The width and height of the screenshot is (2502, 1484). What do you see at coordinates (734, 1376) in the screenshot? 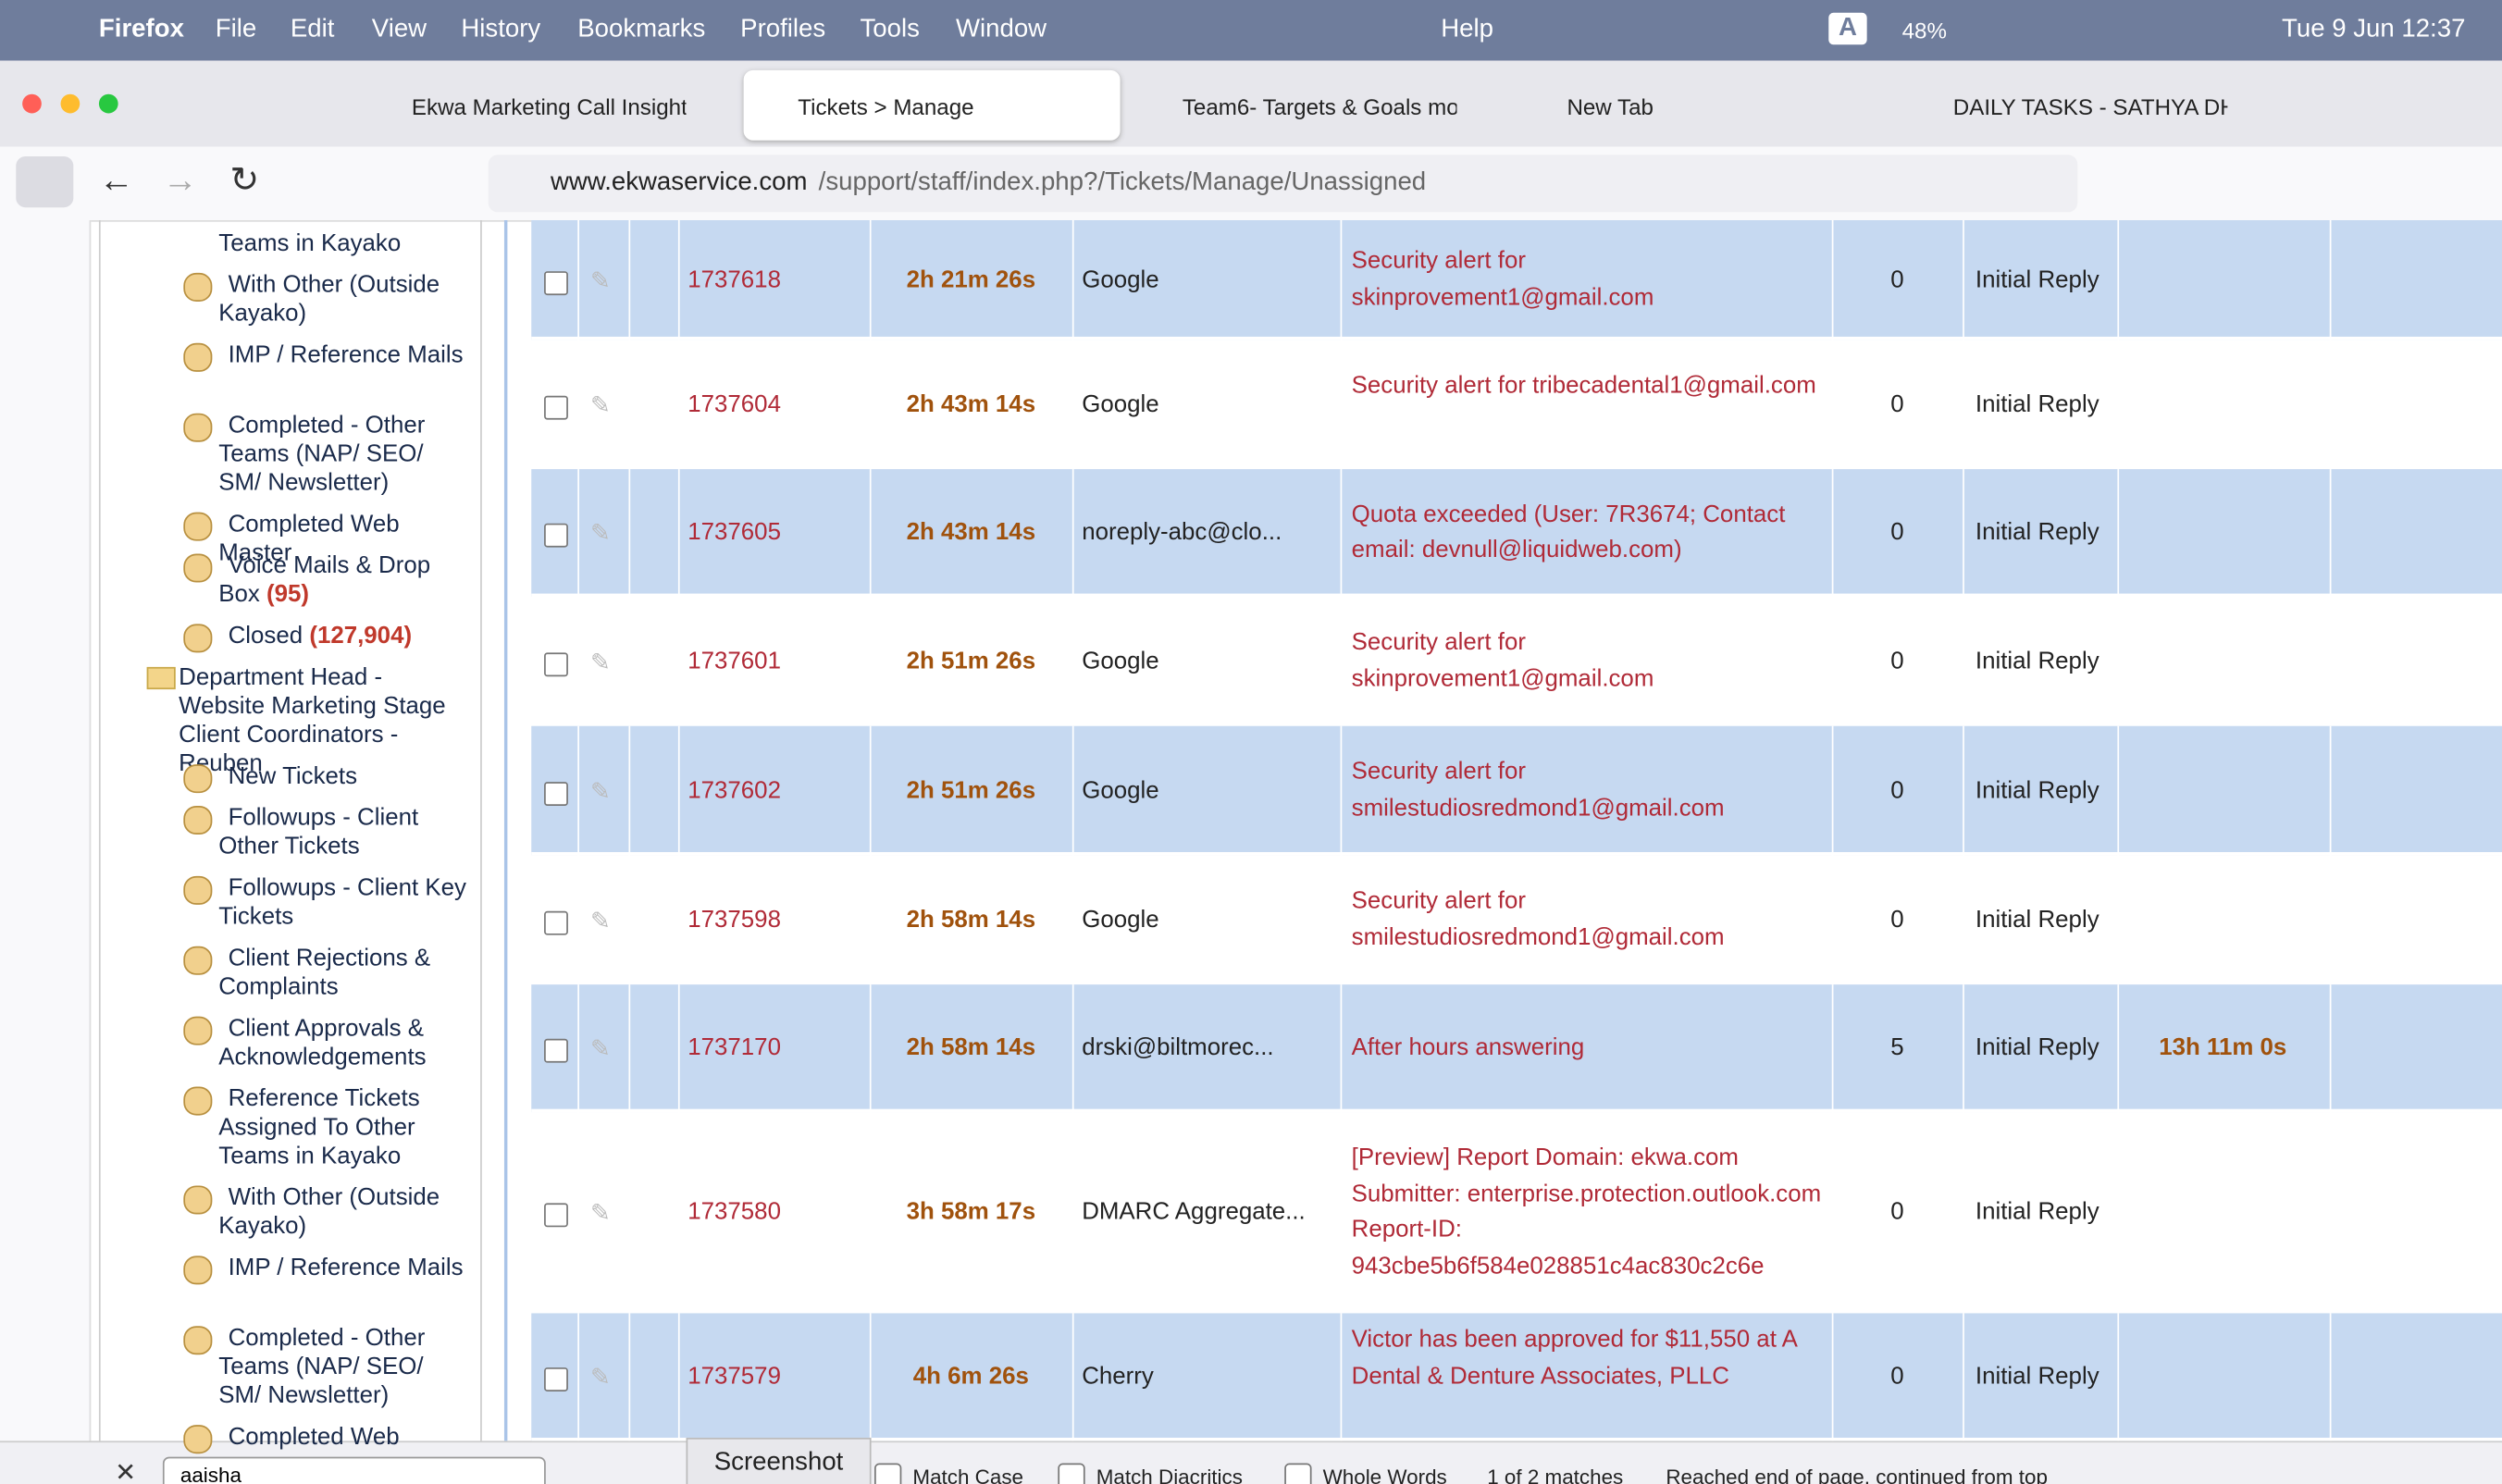
I see `ticket-id: 1737579` at bounding box center [734, 1376].